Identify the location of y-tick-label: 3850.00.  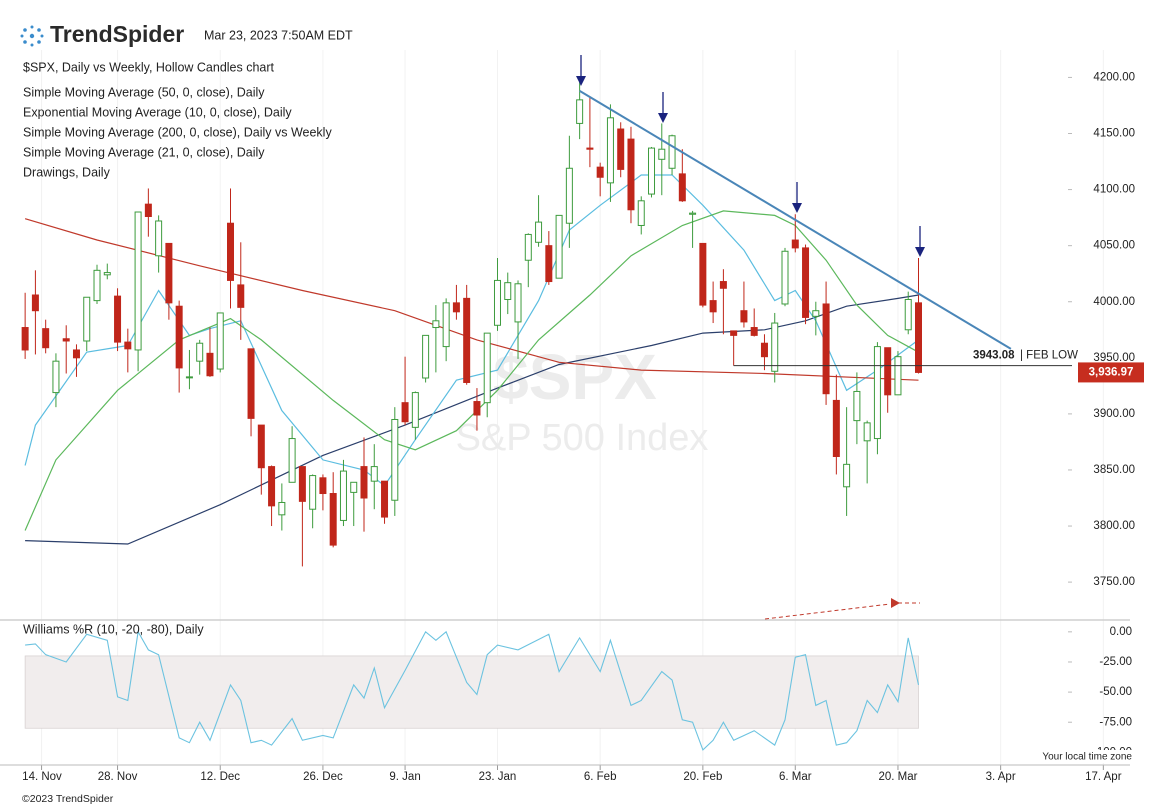
(1114, 470).